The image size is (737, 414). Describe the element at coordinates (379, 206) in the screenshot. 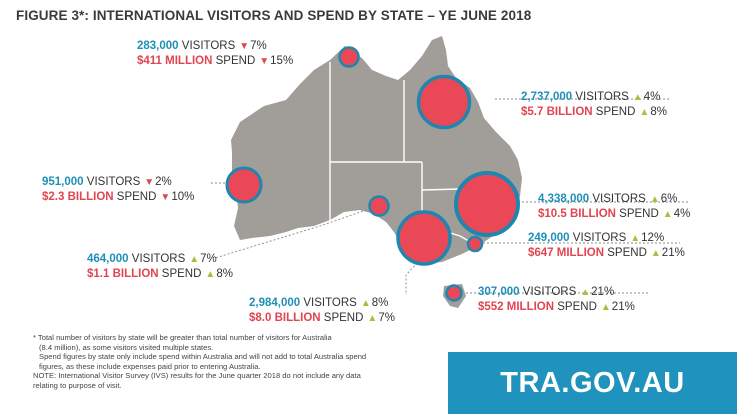

I see `bubble-sa` at that location.